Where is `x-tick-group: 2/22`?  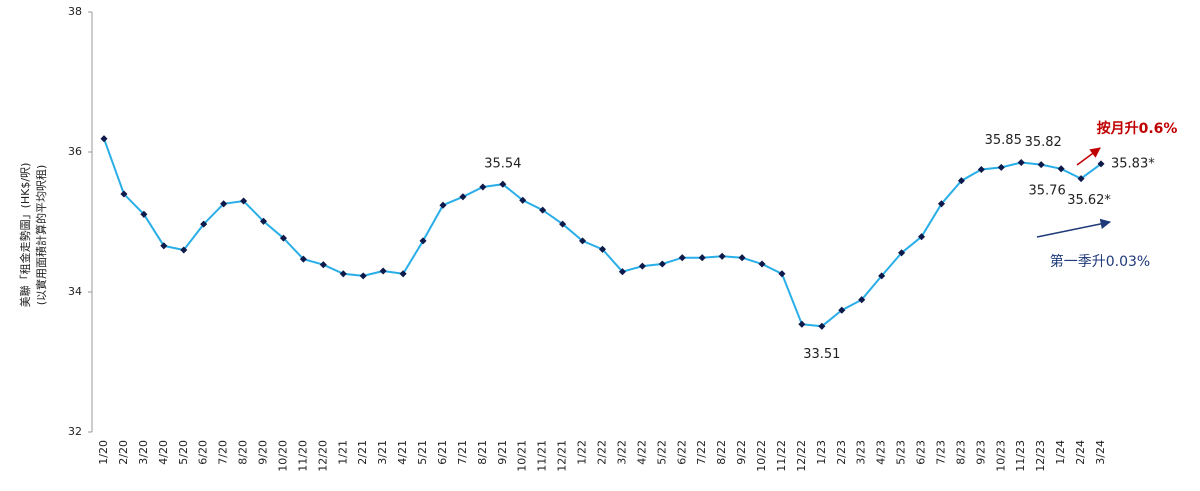 x-tick-group: 2/22 is located at coordinates (602, 452).